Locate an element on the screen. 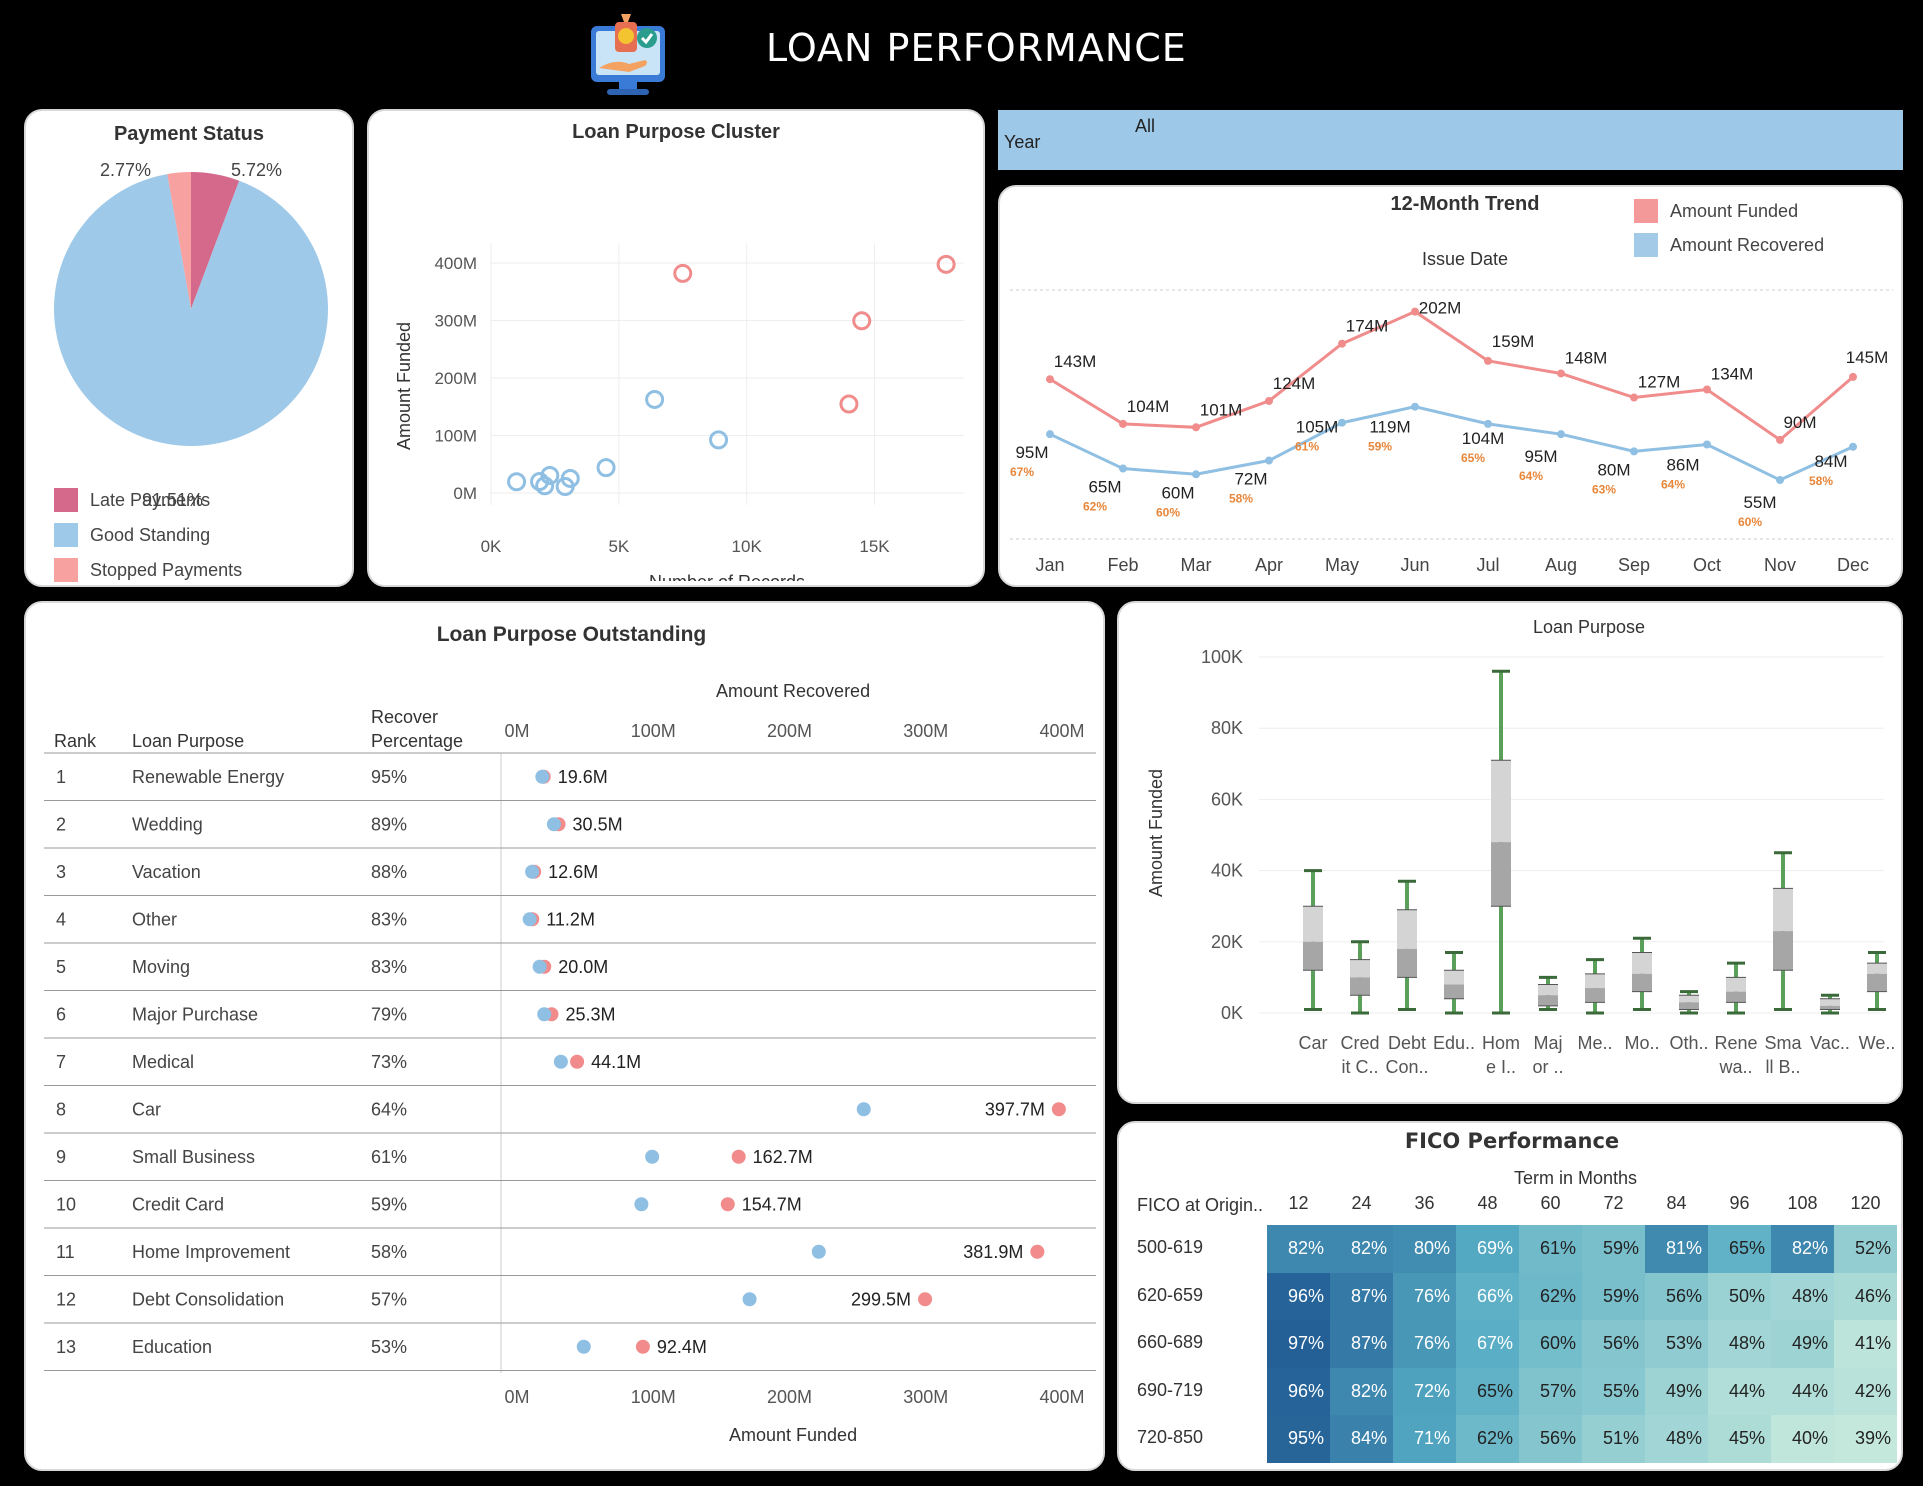 Image resolution: width=1923 pixels, height=1486 pixels. row-purpose: Small Business is located at coordinates (193, 1157).